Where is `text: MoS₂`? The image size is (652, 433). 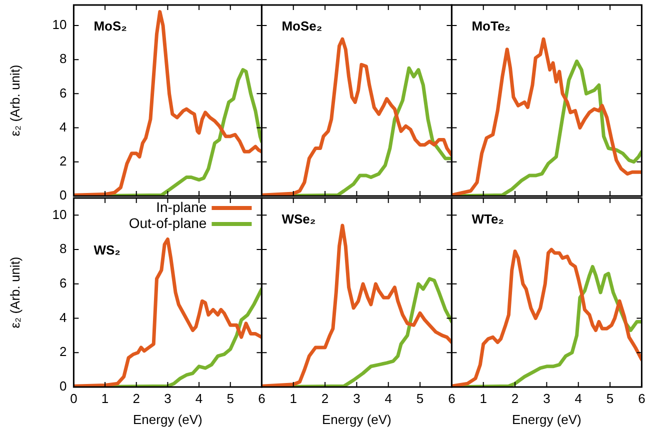
text: MoS₂ is located at coordinates (111, 26).